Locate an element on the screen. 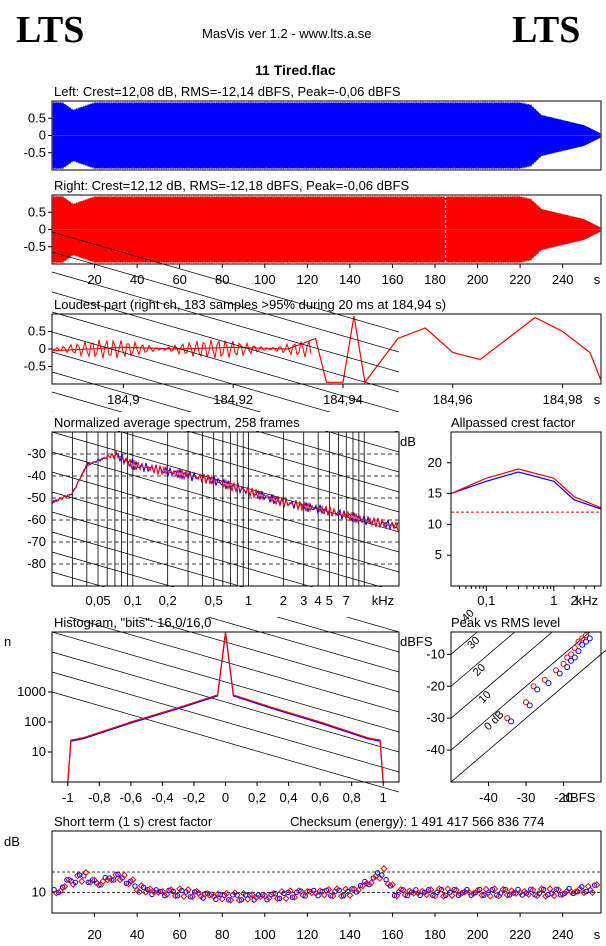  pvr-ylabel: dBFS is located at coordinates (416, 641).